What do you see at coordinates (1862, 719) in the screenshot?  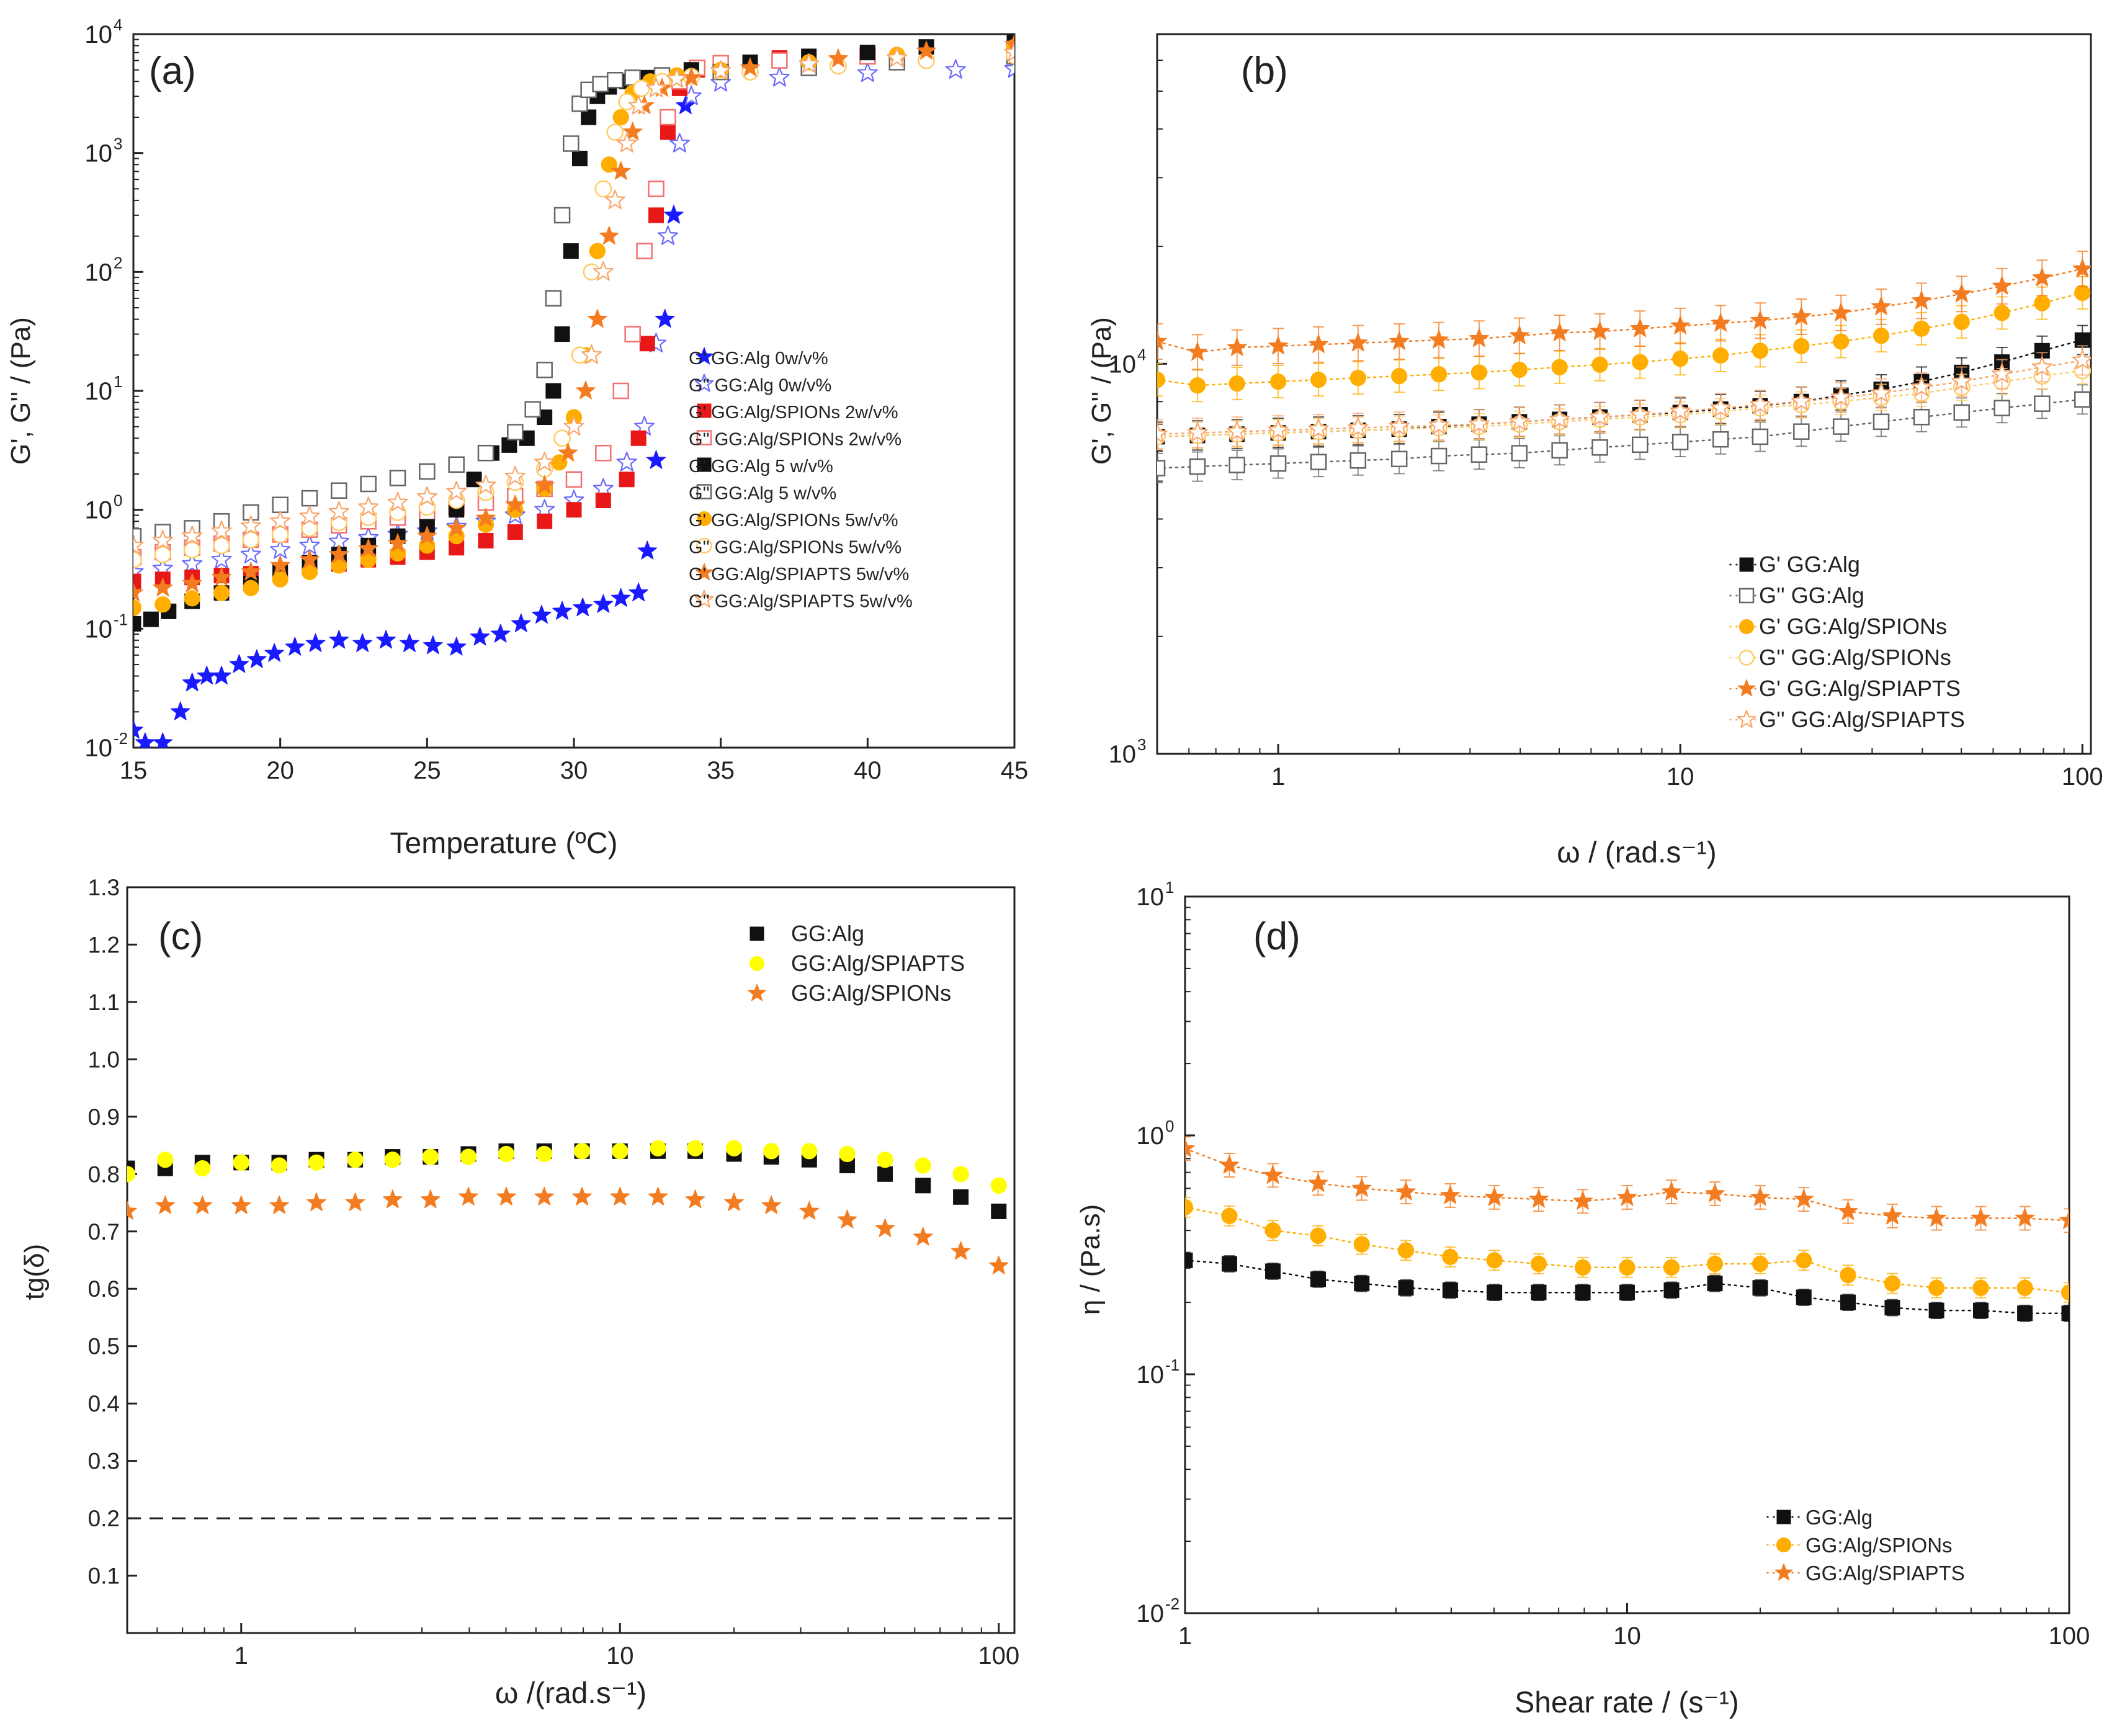 I see `legend-label: G'' GG:Alg/SPIAPTS` at bounding box center [1862, 719].